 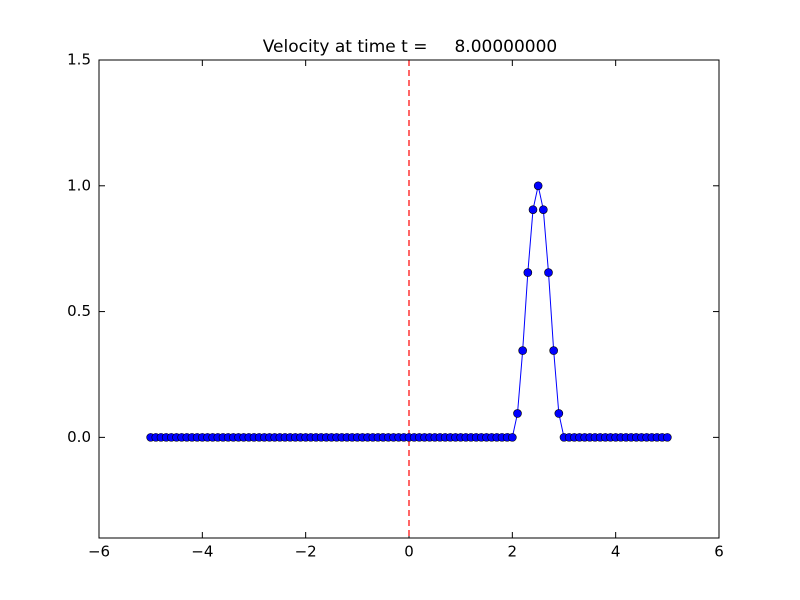 I want to click on x-tick-label: 0, so click(x=409, y=552).